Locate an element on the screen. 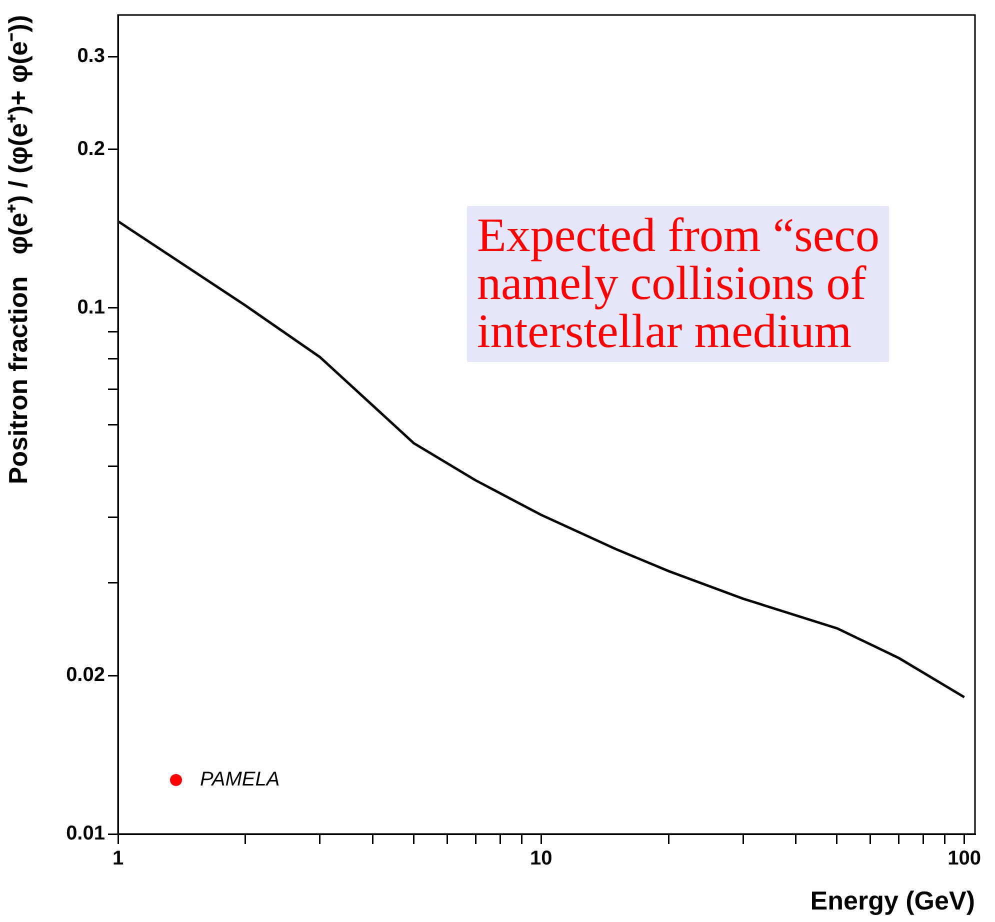  y-tick-label: 0.1 is located at coordinates (91, 307).